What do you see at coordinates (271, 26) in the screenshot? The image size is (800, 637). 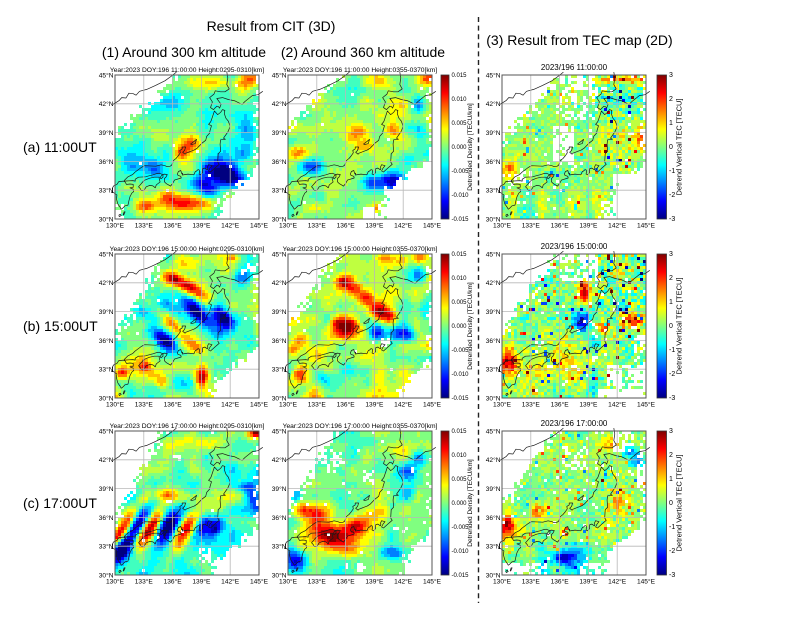 I see `svg-text: Result from CIT (3D)` at bounding box center [271, 26].